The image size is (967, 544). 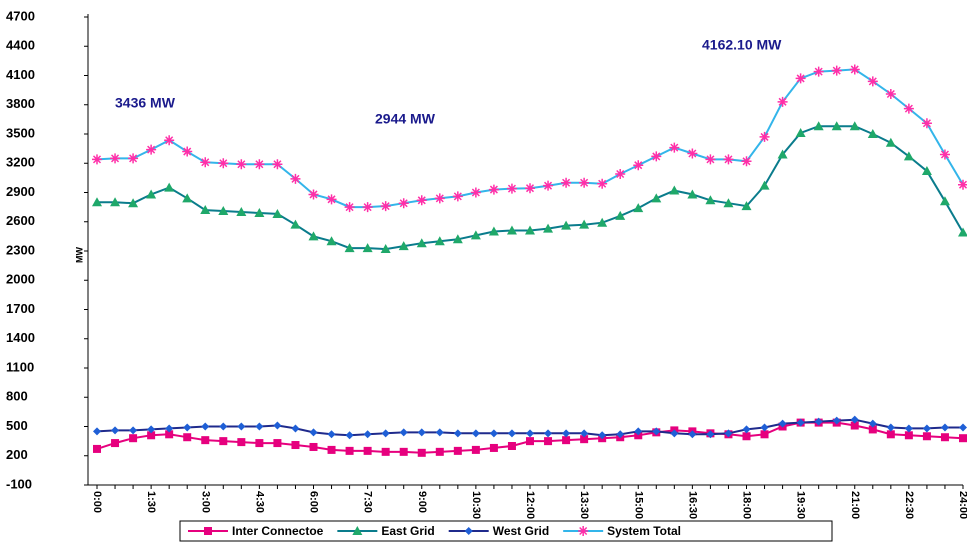 What do you see at coordinates (17, 454) in the screenshot?
I see `y-tick-label: 200` at bounding box center [17, 454].